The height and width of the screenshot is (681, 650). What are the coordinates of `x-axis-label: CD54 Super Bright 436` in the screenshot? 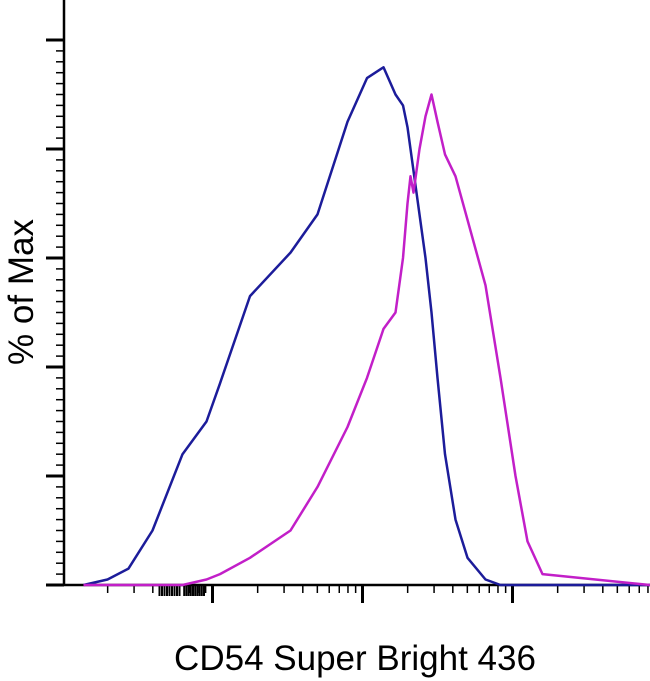 It's located at (355, 658).